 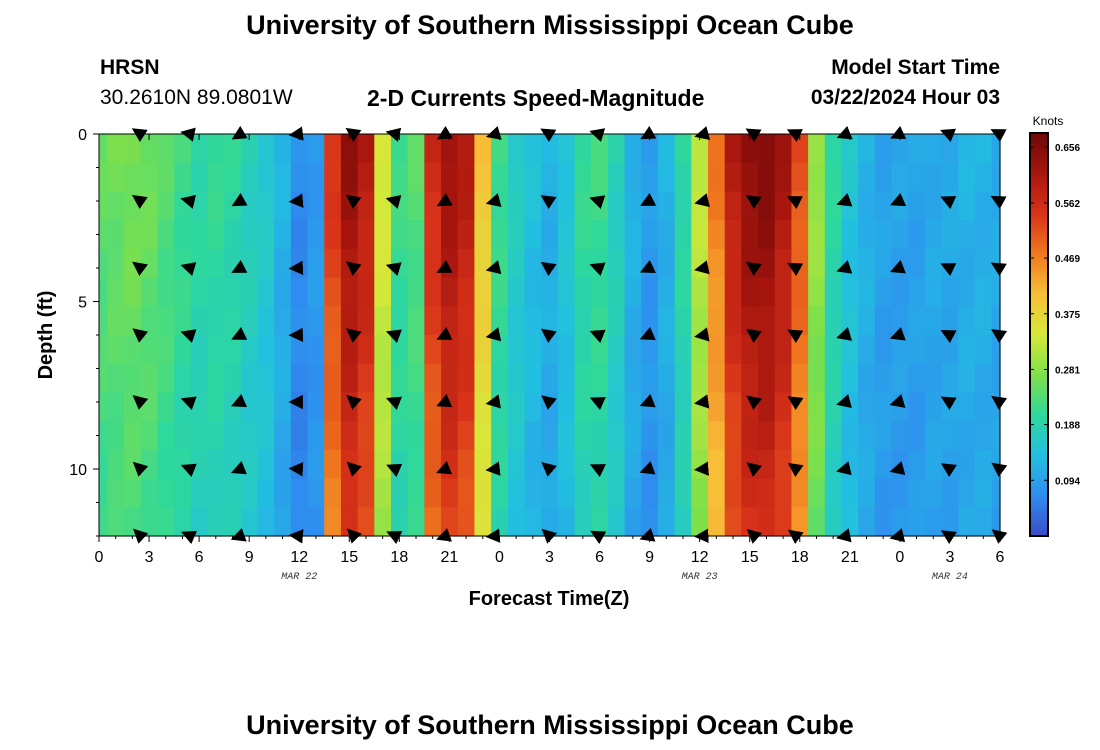 I want to click on x-tick-label: 18, so click(x=800, y=557).